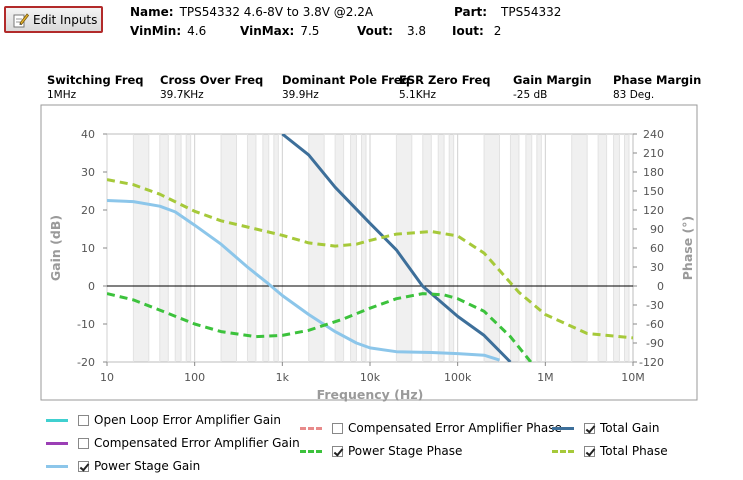  I want to click on edit-document-icon, so click(21, 20).